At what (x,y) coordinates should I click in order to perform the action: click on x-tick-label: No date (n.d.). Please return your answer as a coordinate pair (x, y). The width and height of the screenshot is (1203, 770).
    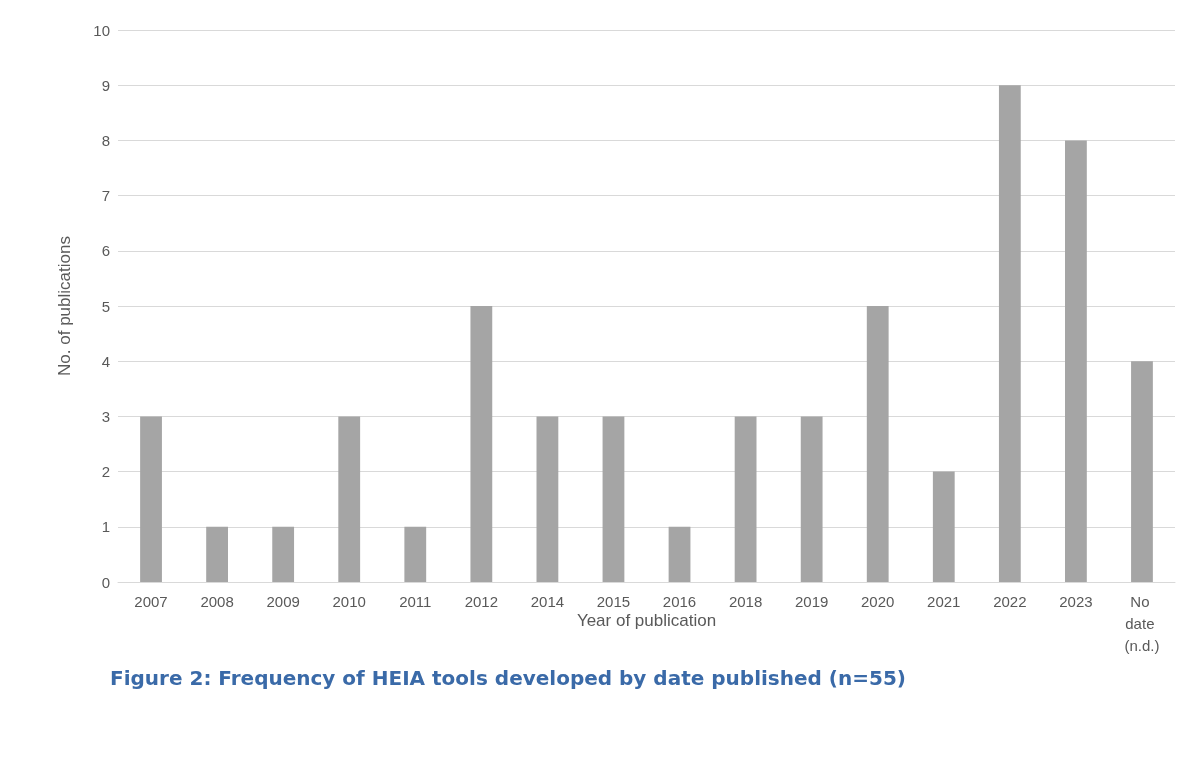
    Looking at the image, I should click on (1142, 623).